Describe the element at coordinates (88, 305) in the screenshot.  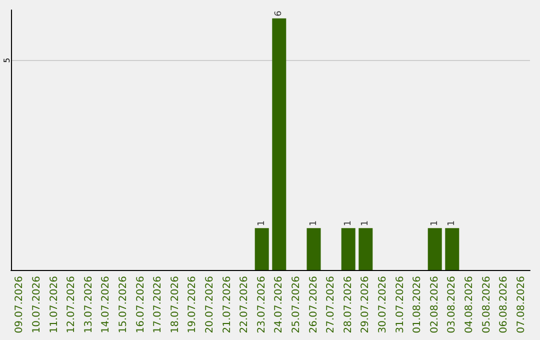
I see `x-tick-label: 13.07.2026` at that location.